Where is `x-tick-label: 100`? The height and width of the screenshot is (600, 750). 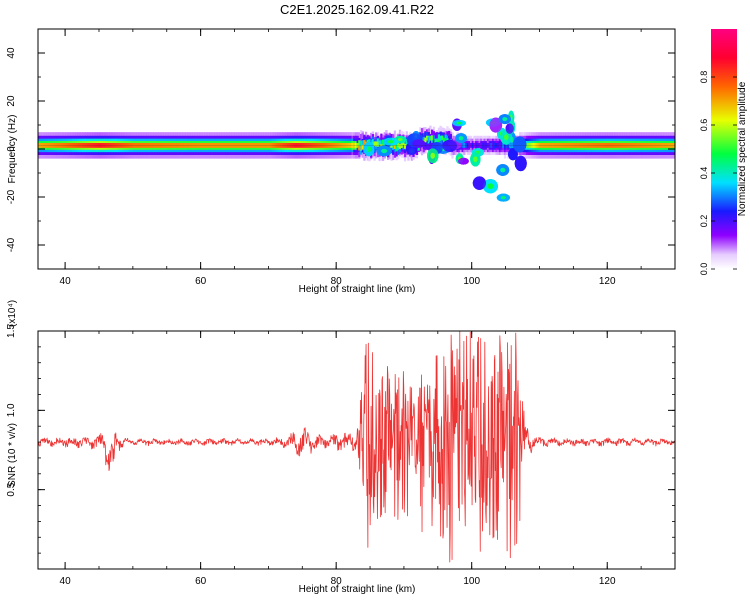
x-tick-label: 100 is located at coordinates (471, 281).